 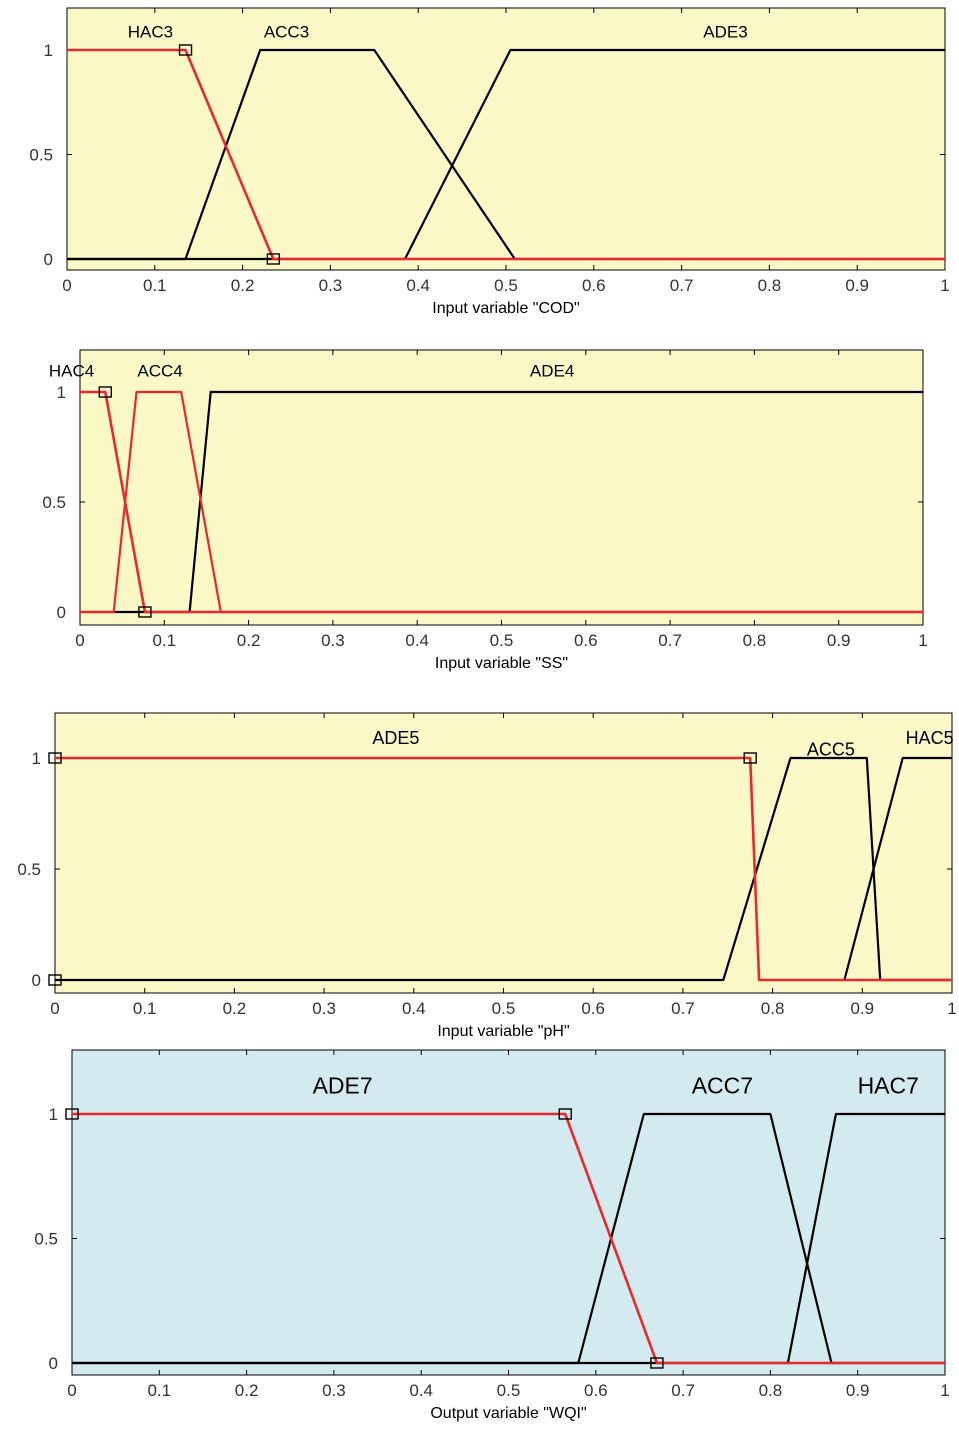 I want to click on series-label-ade7: ADE7, so click(x=343, y=1085).